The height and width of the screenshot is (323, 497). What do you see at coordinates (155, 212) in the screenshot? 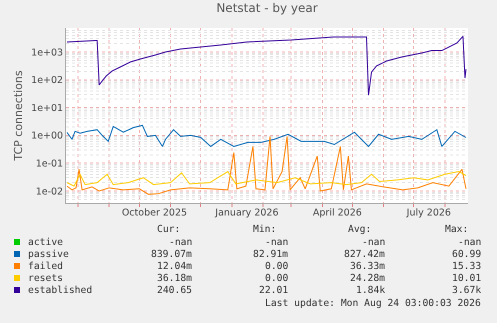
I see `x-tick-label: October 2025` at bounding box center [155, 212].